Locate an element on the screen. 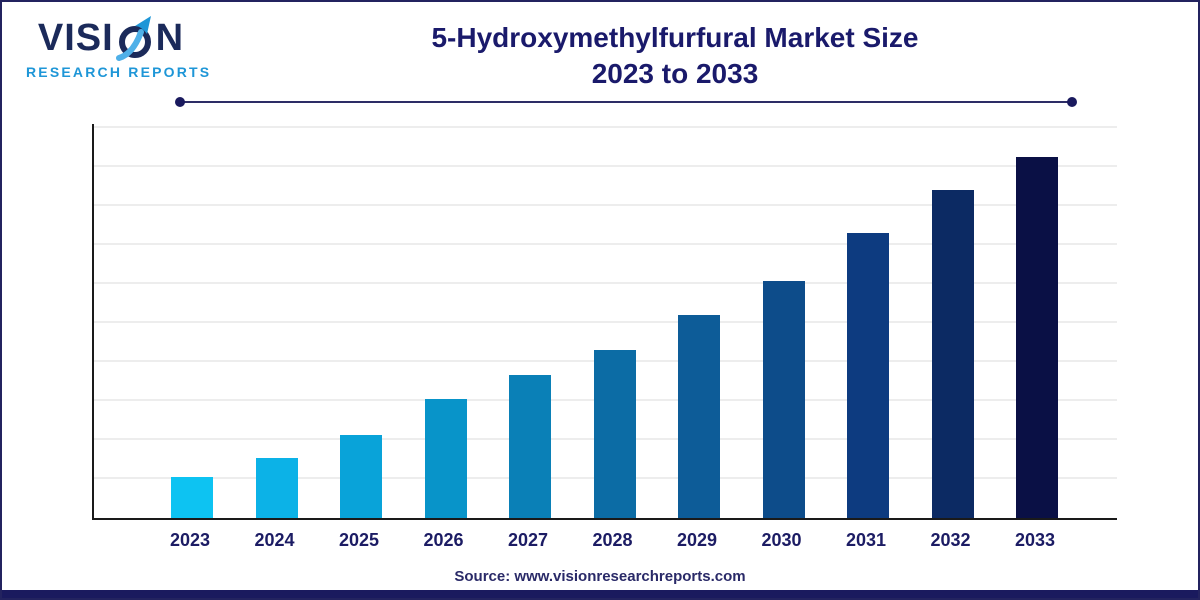 The height and width of the screenshot is (600, 1200). x-tick-label-2024: 2024 is located at coordinates (274, 540).